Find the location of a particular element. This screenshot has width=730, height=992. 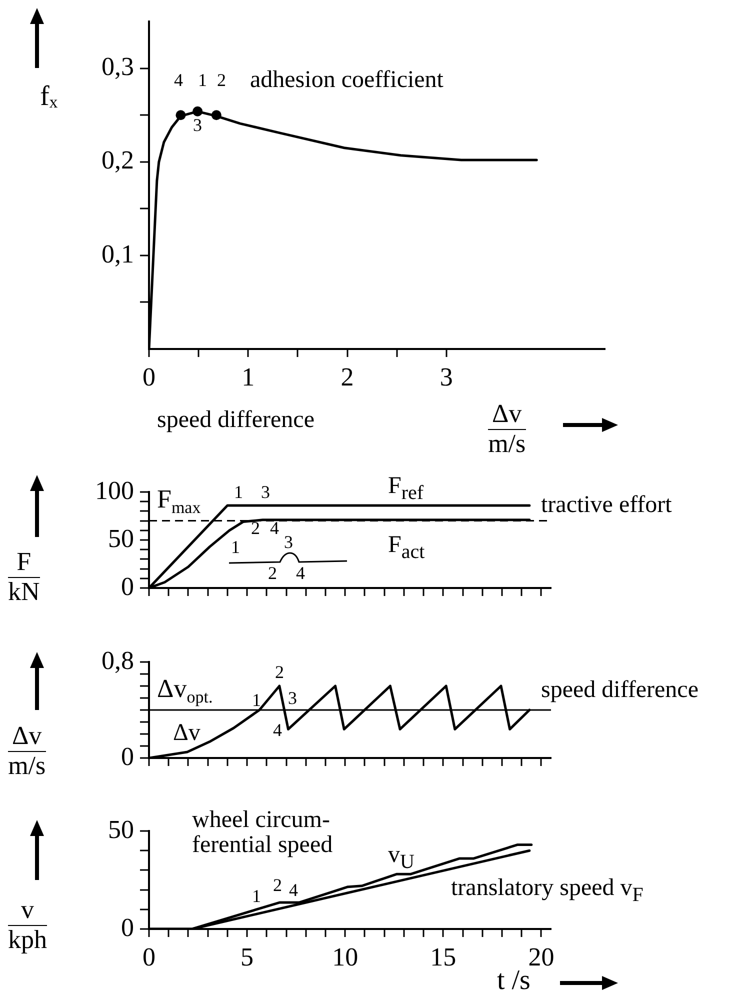

y-tick-label: 0,3 is located at coordinates (118, 67).